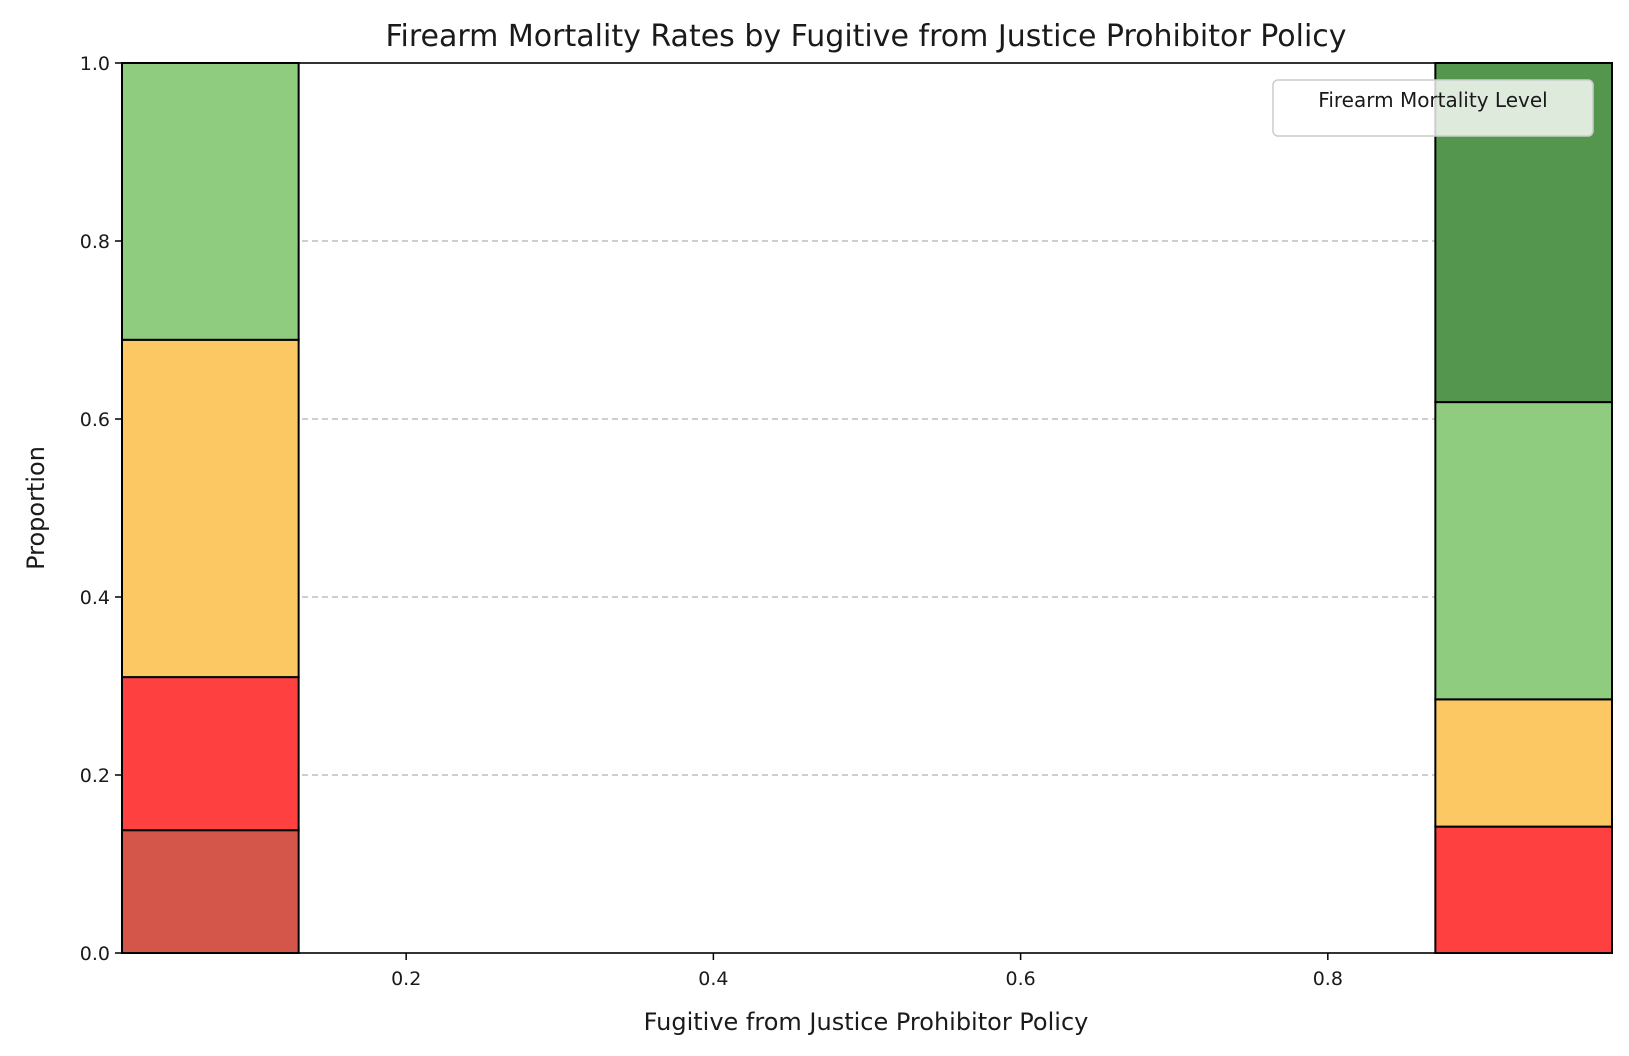  I want to click on legend-title: Firearm Mortality Level, so click(1432, 100).